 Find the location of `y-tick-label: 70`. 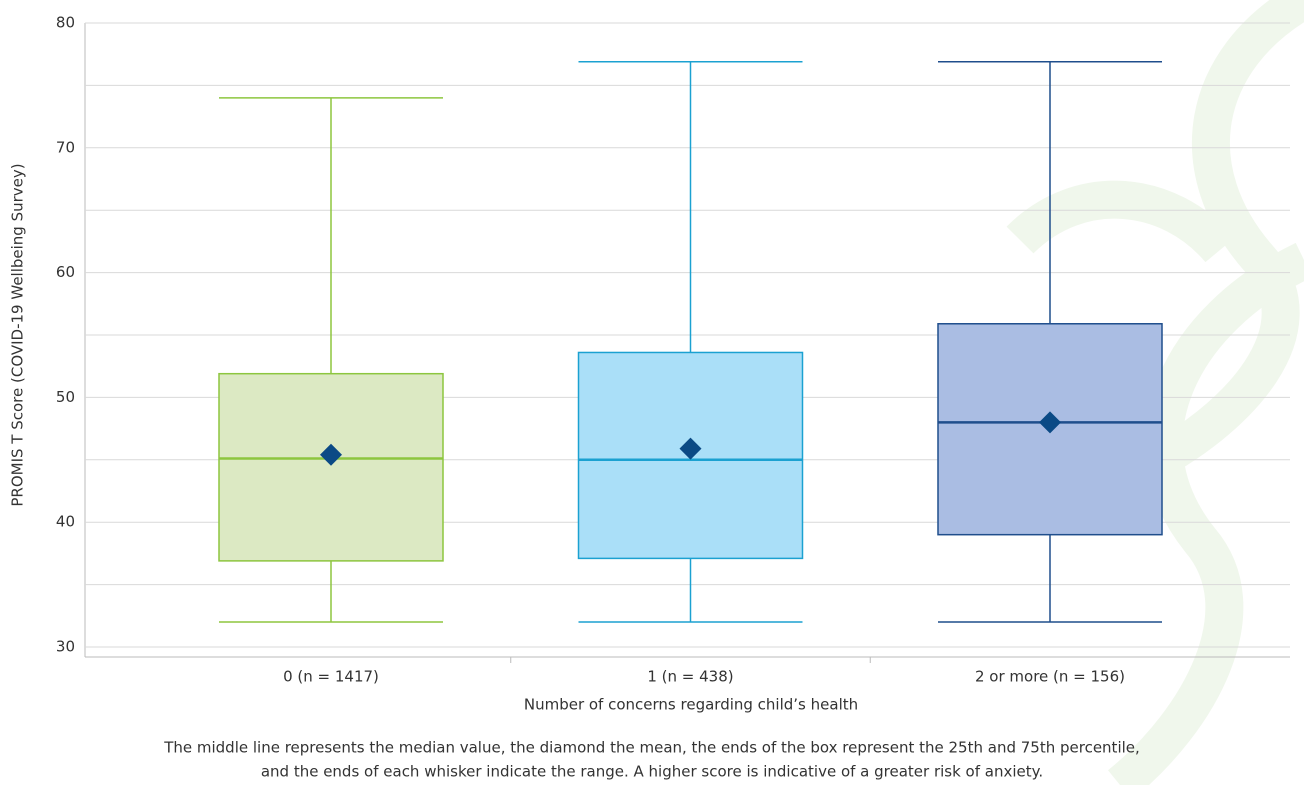

y-tick-label: 70 is located at coordinates (65, 147).